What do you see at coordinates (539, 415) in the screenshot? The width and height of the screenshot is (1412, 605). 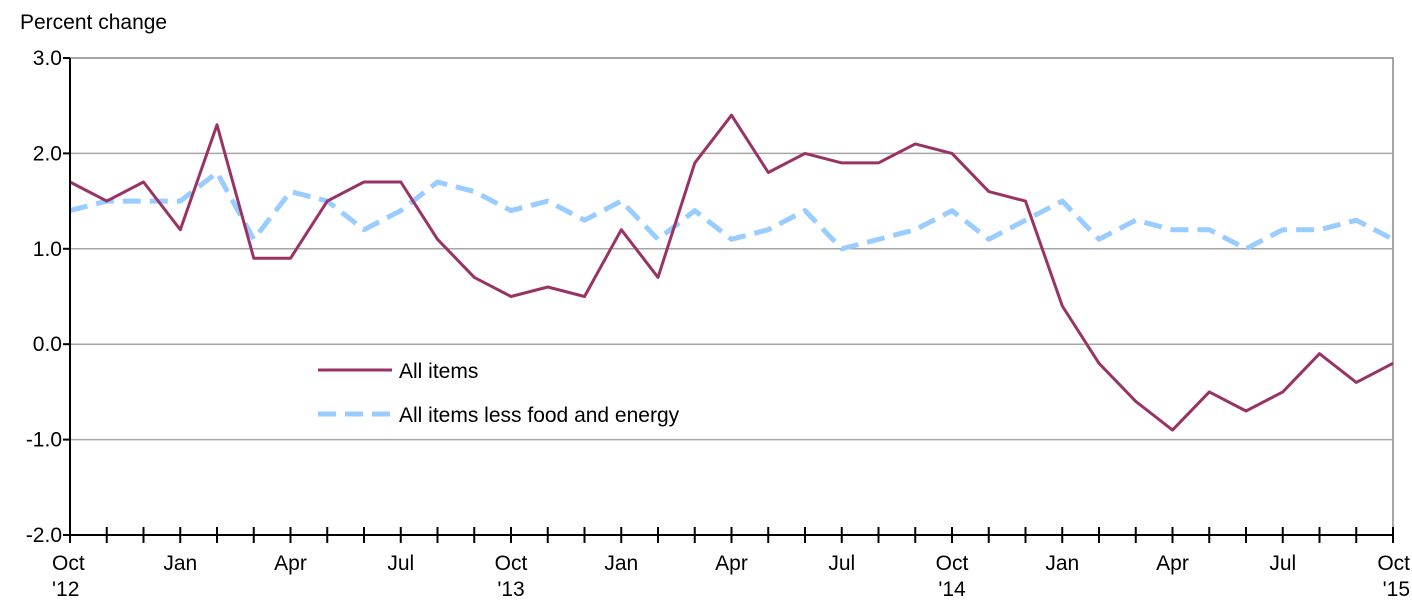 I see `legend-label-core: All items less food and energy` at bounding box center [539, 415].